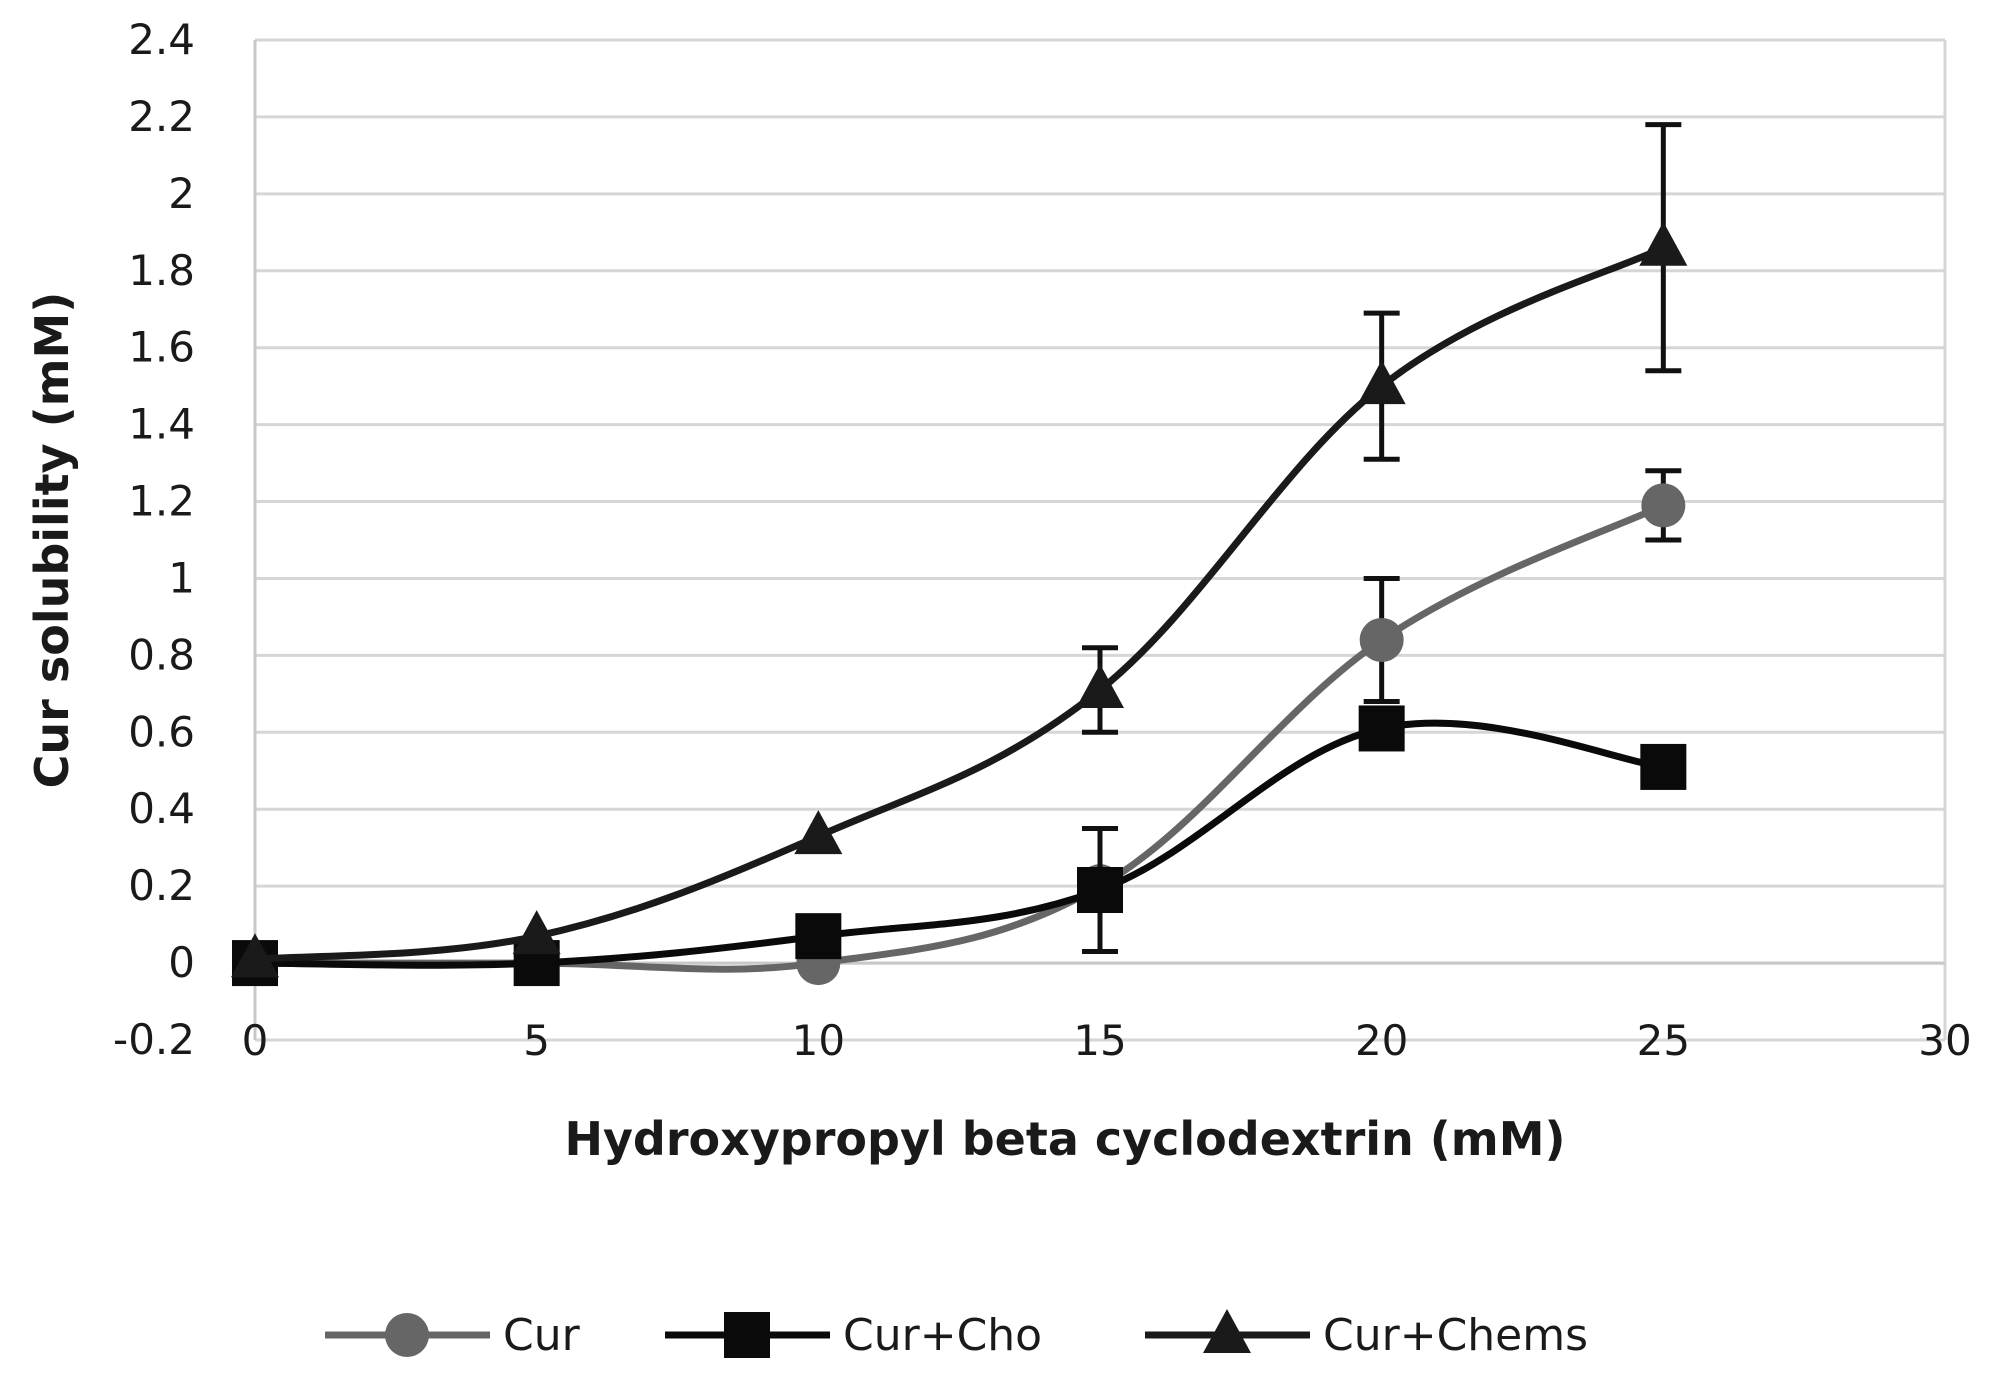 The image size is (1989, 1375). What do you see at coordinates (154, 1039) in the screenshot?
I see `y-tick-label: -0.2` at bounding box center [154, 1039].